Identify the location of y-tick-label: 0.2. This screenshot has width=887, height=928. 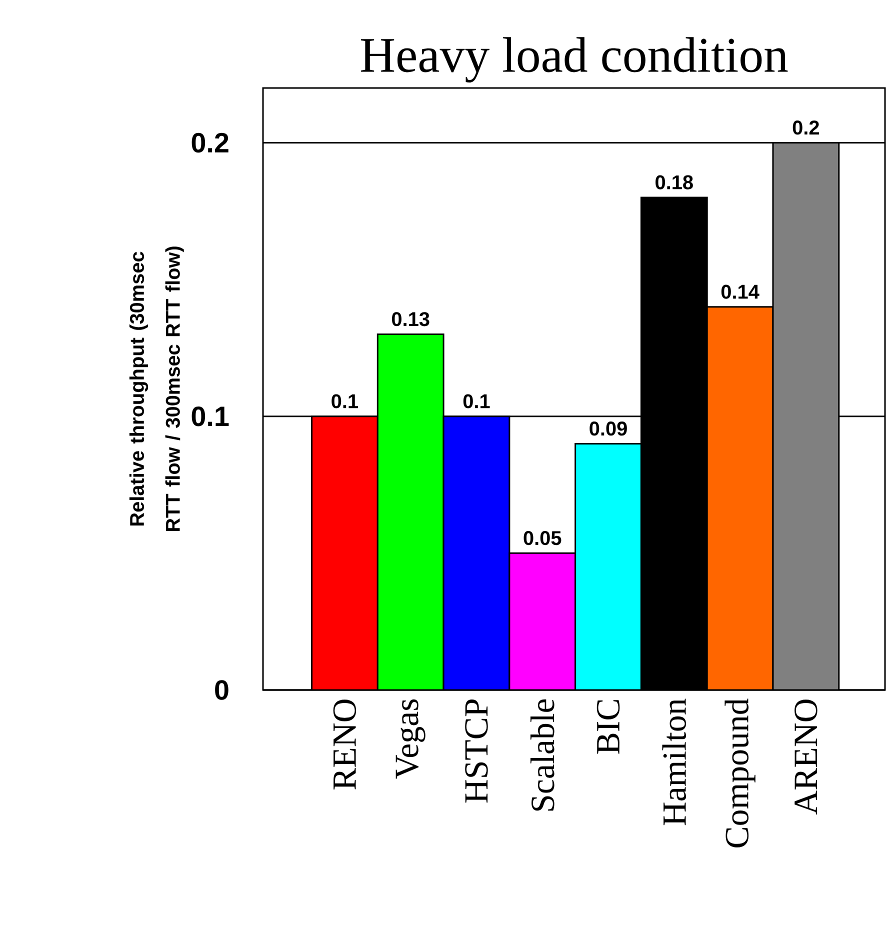
(210, 142).